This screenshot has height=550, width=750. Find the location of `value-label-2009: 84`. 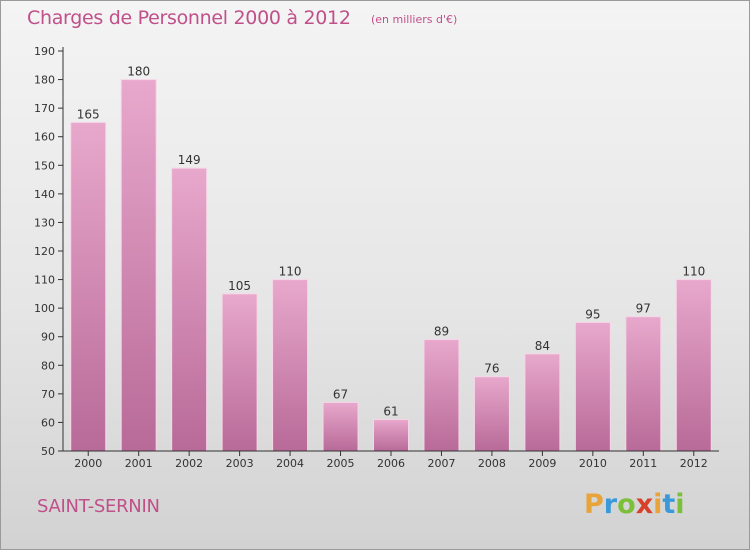

value-label-2009: 84 is located at coordinates (542, 346).